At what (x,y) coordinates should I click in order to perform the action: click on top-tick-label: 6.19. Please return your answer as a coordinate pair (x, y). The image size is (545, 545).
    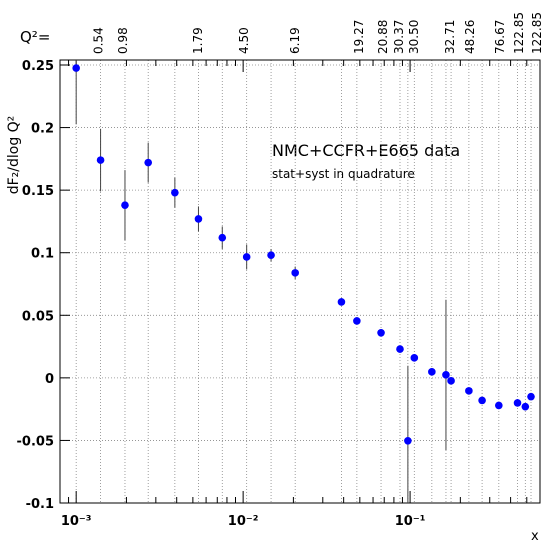
    Looking at the image, I should click on (295, 40).